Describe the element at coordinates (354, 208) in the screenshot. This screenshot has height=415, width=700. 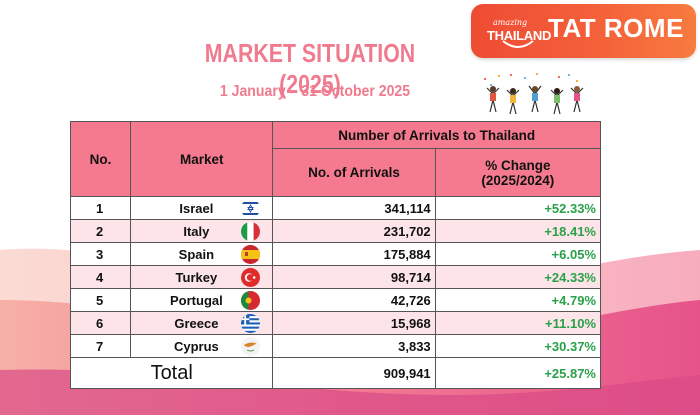
I see `row-arrivals: 341,114` at that location.